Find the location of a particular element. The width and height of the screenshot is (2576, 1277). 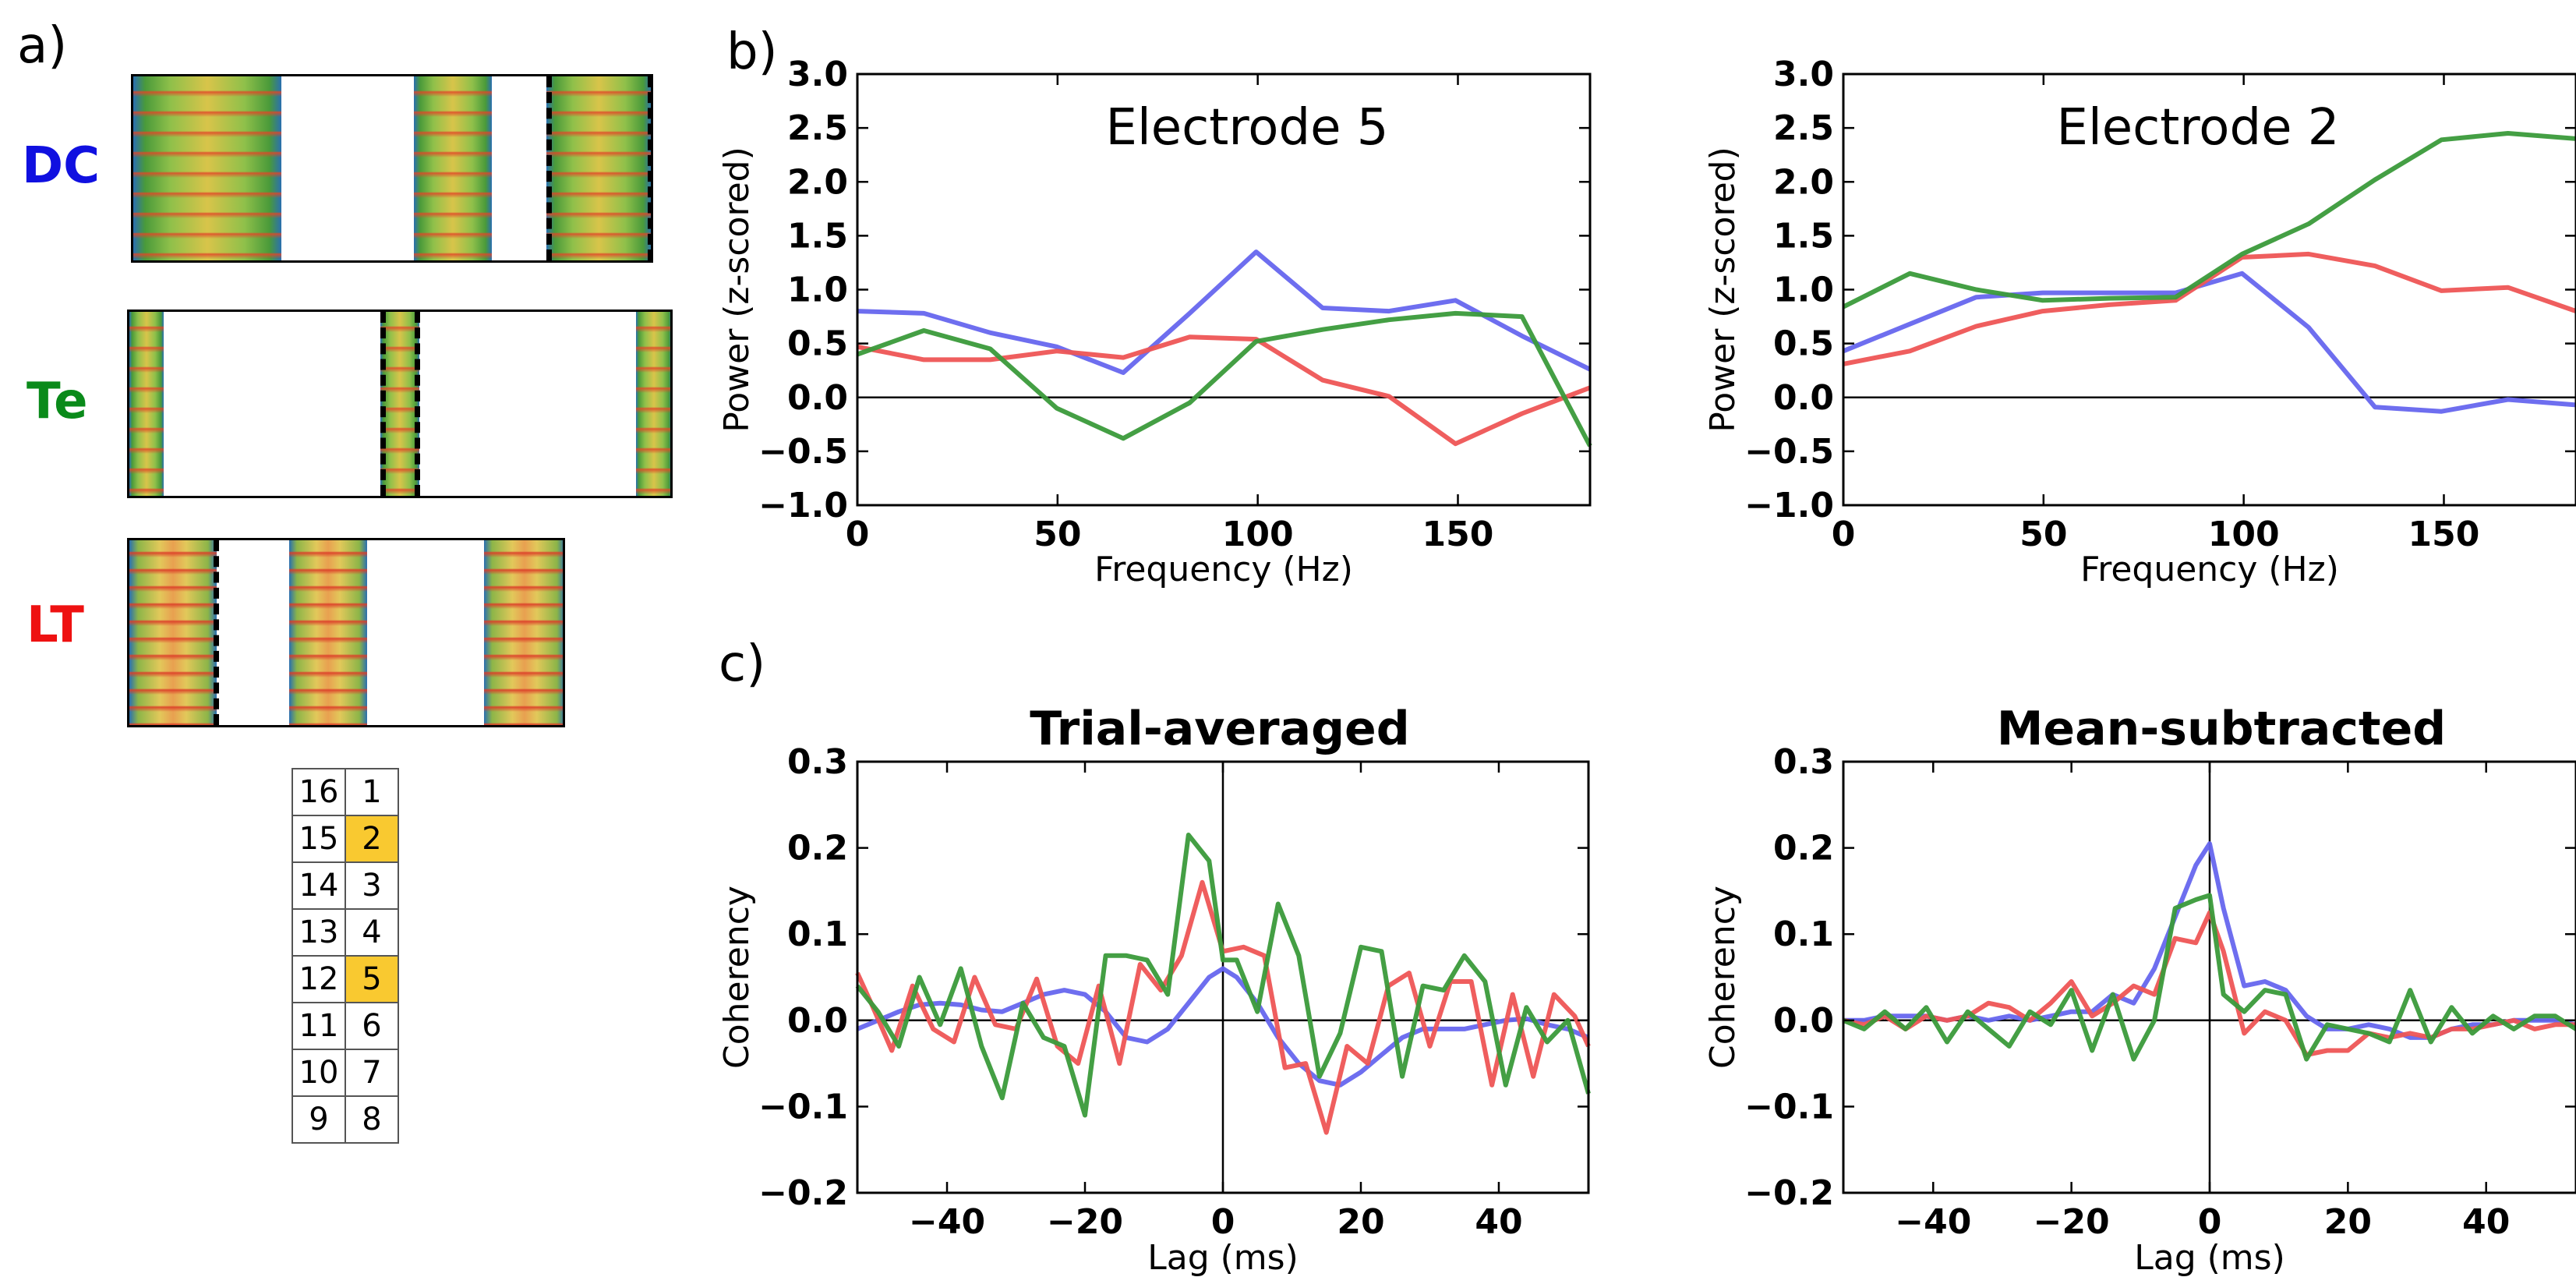

panel-label-a: a) is located at coordinates (42, 46).